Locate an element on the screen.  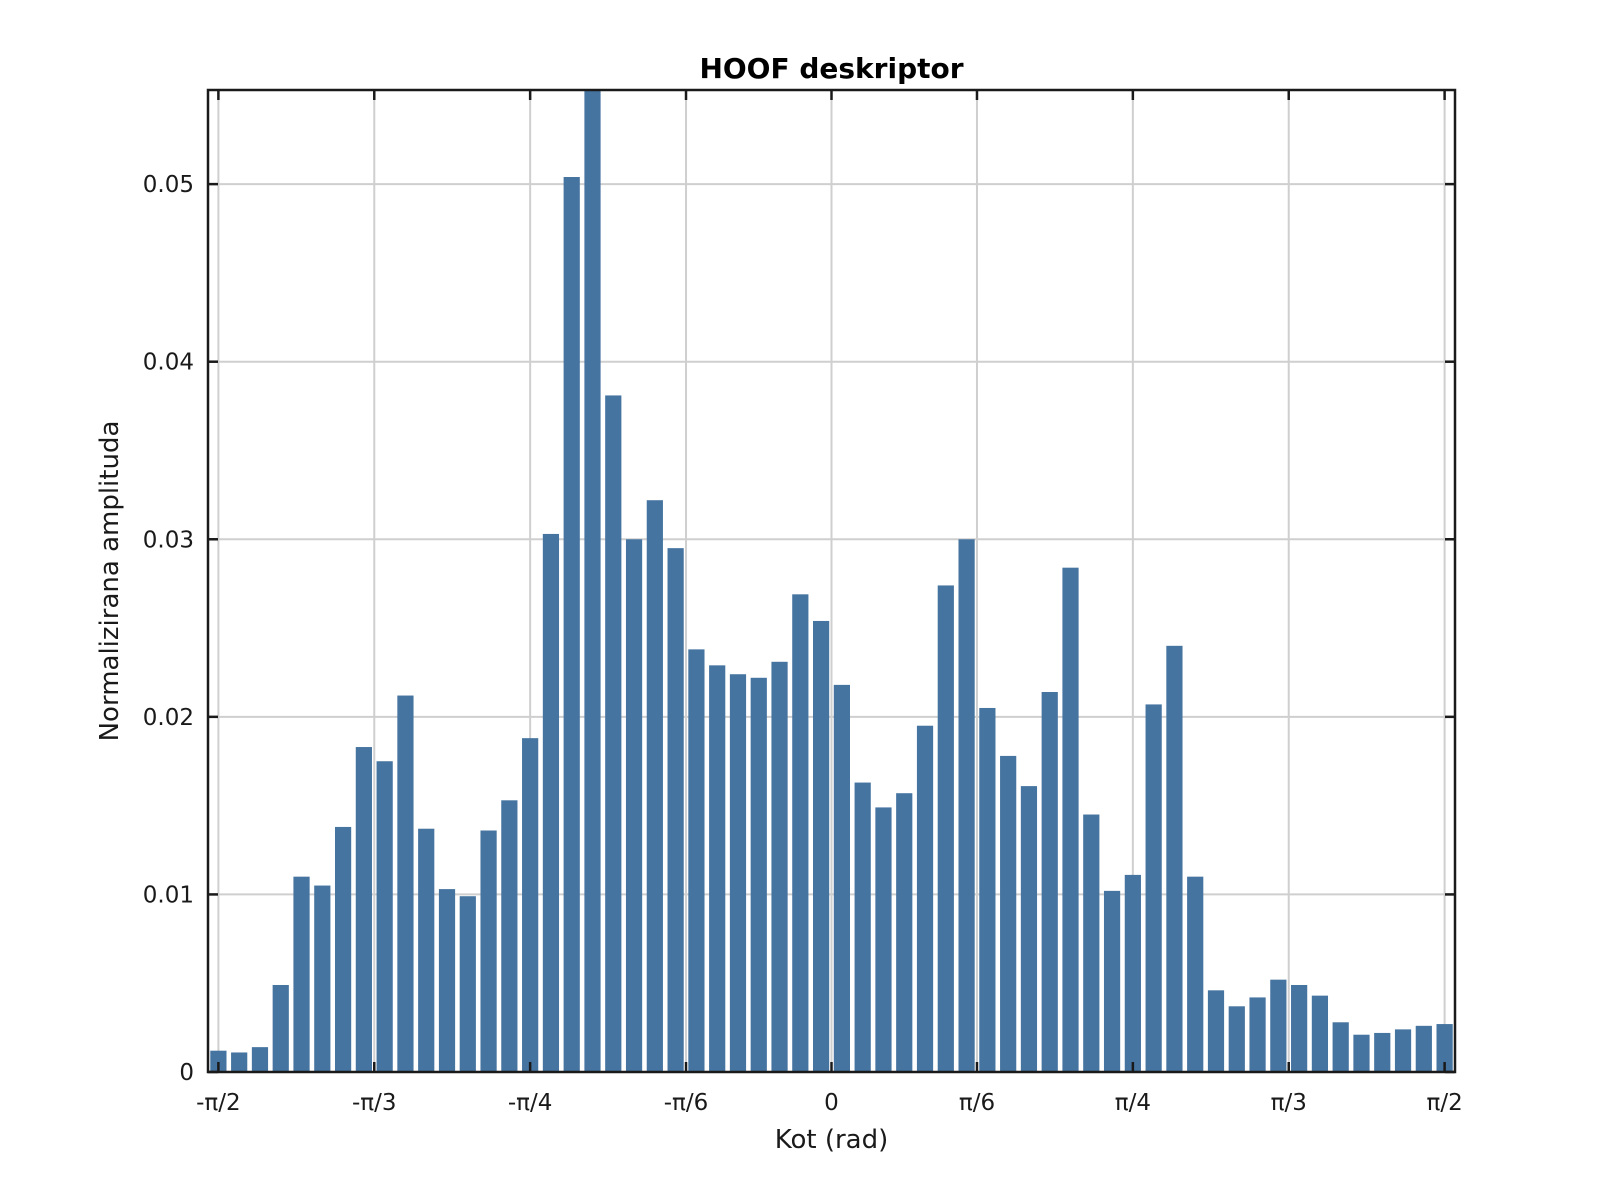
chart-title: HOOF deskriptor is located at coordinates (831, 68).